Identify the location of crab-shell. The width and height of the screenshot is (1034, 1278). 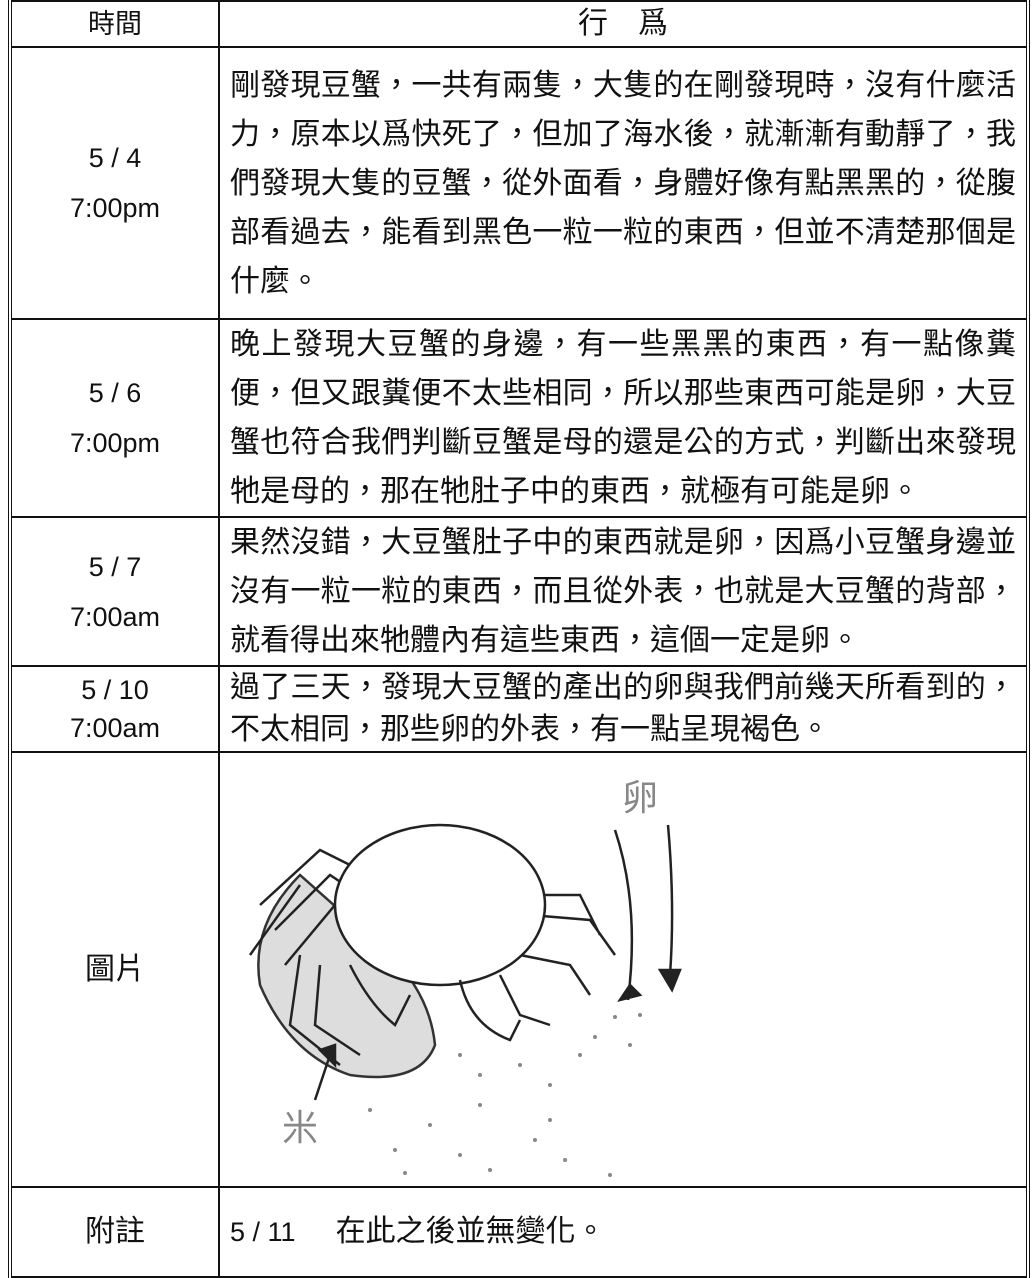
(440, 904).